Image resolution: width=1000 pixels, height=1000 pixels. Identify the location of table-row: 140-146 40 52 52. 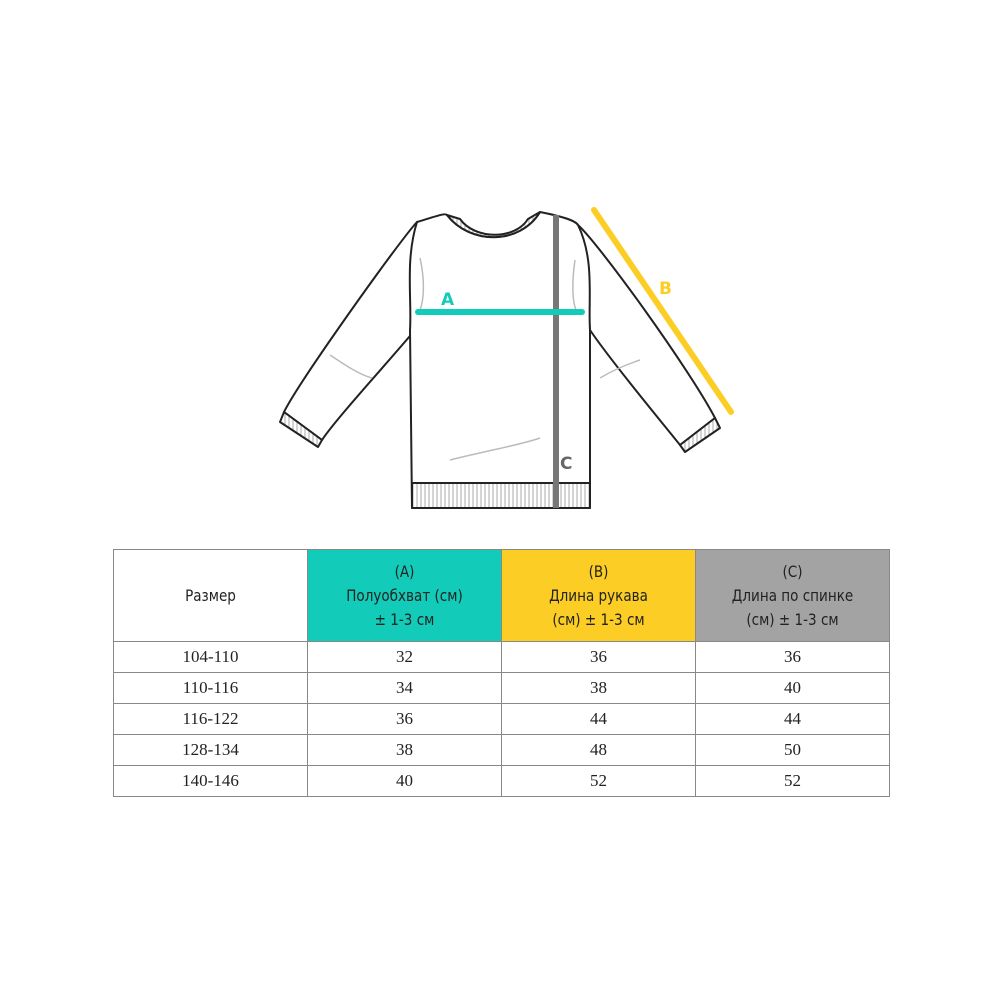
(501, 781).